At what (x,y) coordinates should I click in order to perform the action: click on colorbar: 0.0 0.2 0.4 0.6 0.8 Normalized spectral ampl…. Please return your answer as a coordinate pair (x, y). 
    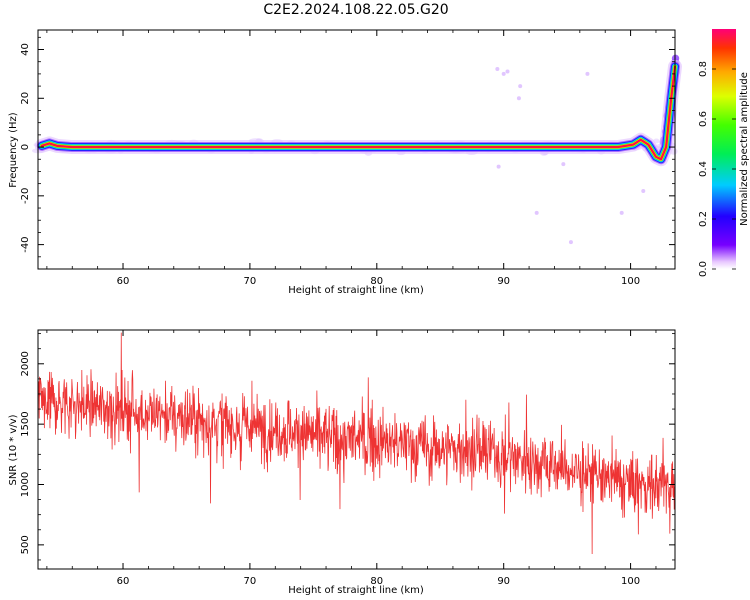
    Looking at the image, I should click on (724, 153).